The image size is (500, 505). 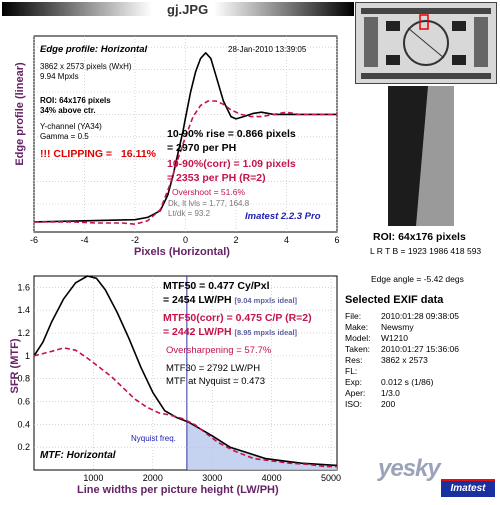 What do you see at coordinates (76, 154) in the screenshot?
I see `clipping-label: !!! CLIPPING =` at bounding box center [76, 154].